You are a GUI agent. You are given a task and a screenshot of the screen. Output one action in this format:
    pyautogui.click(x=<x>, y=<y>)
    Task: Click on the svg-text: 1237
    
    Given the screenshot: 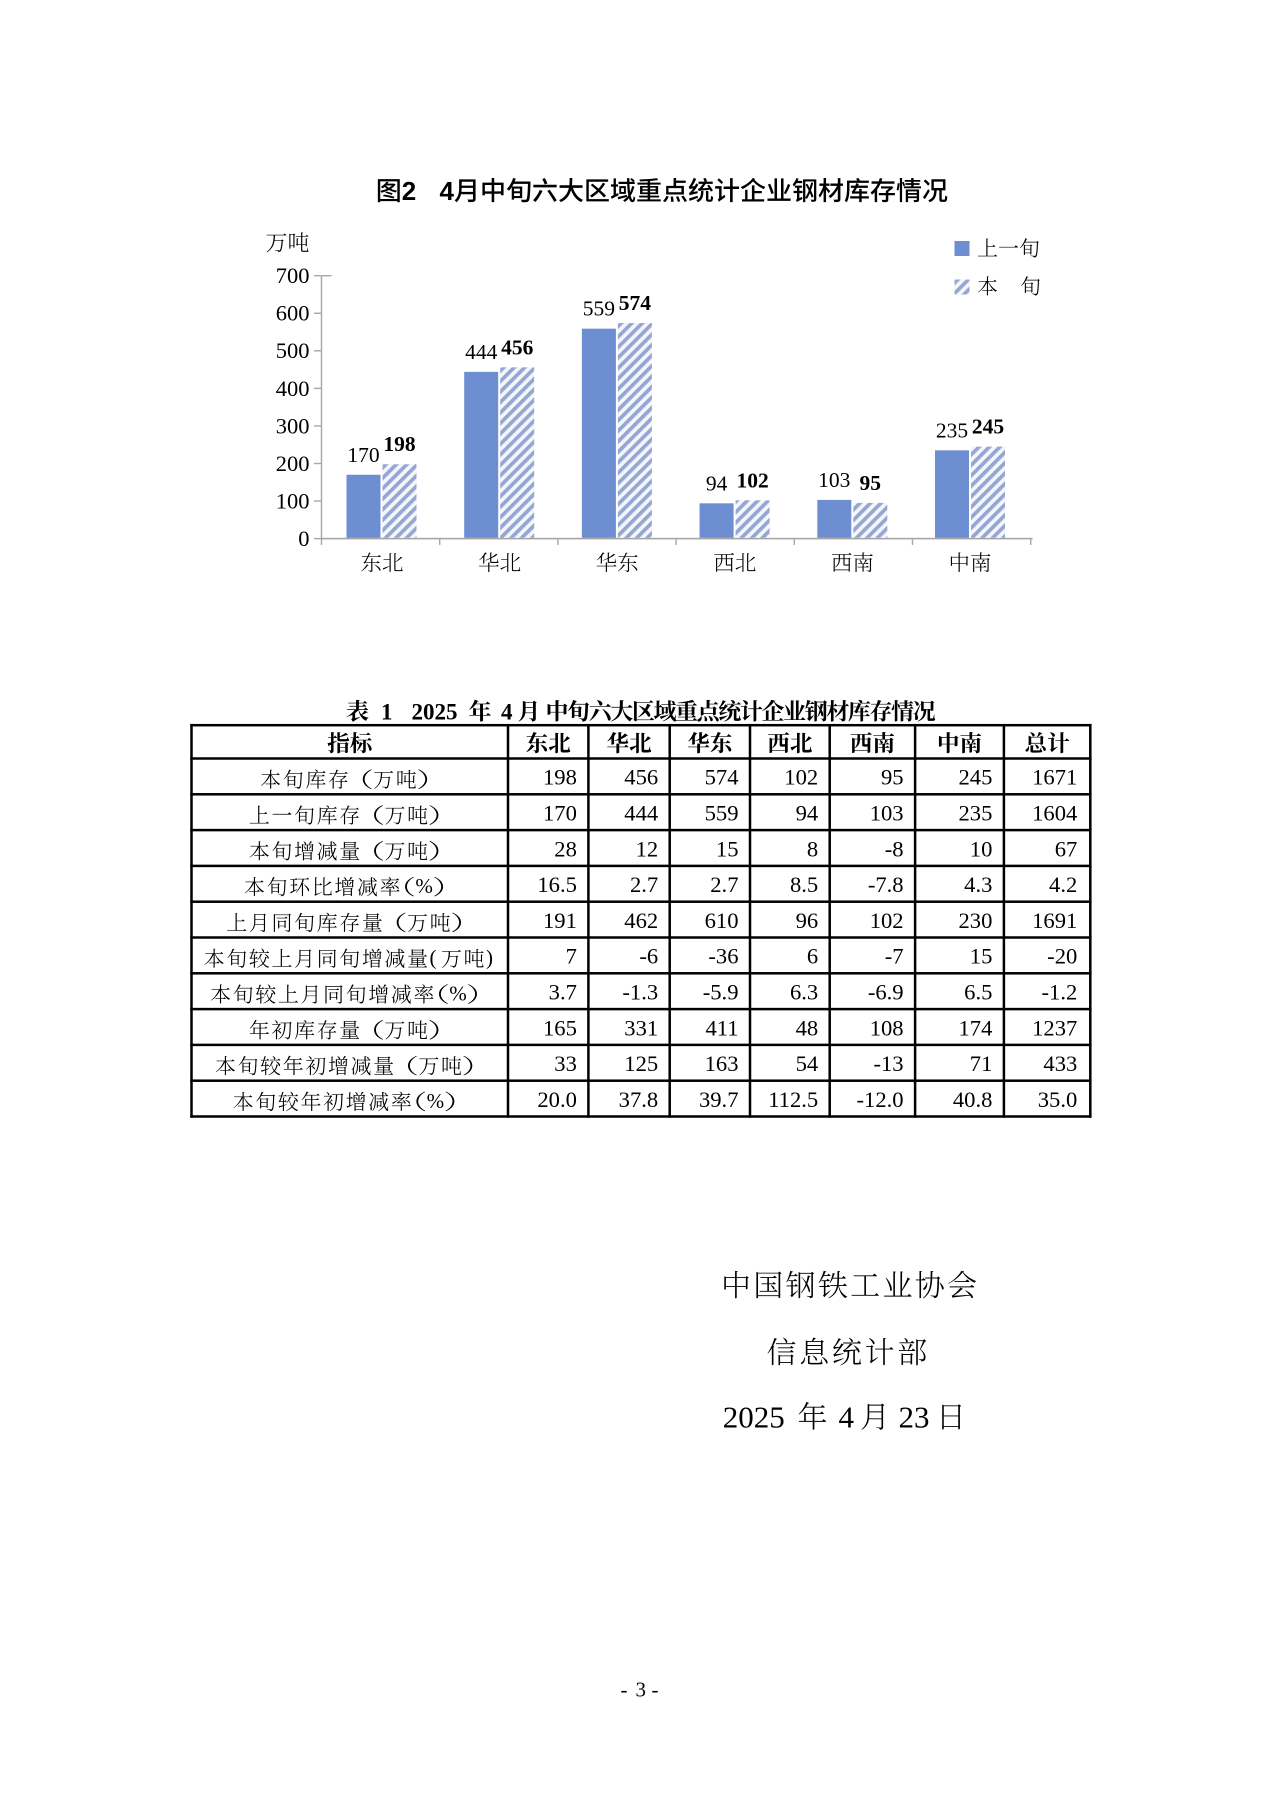 What is the action you would take?
    pyautogui.click(x=1054, y=1027)
    